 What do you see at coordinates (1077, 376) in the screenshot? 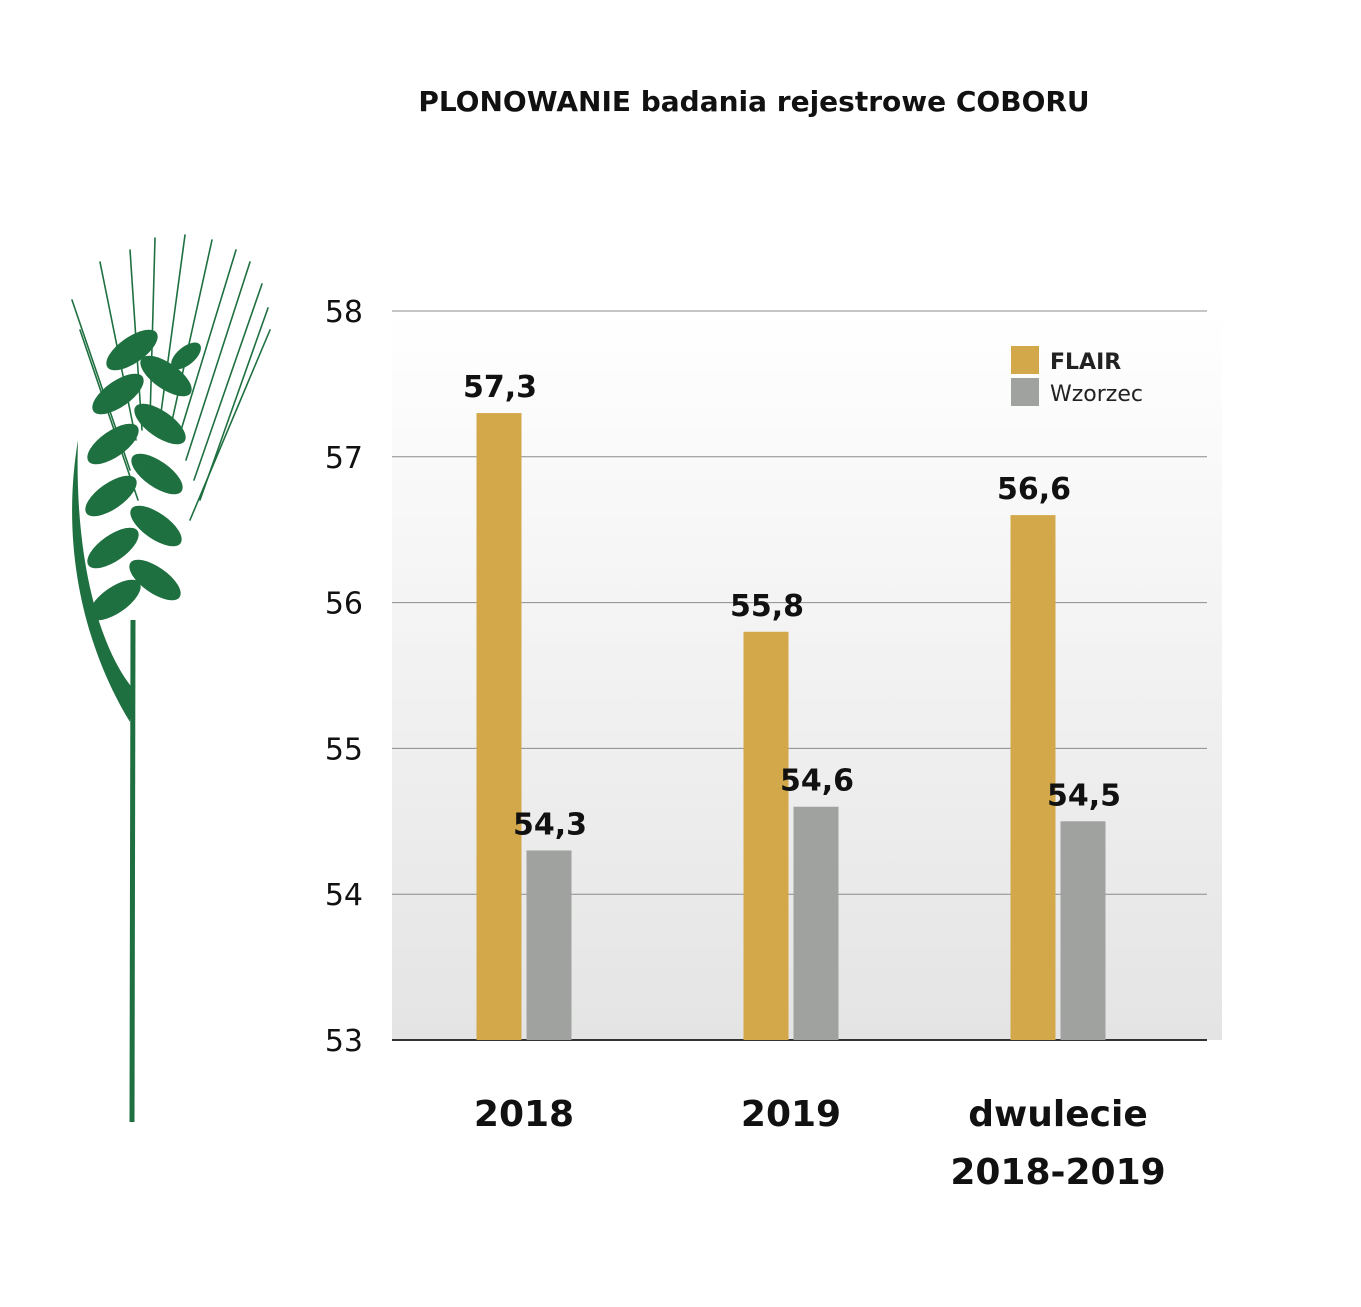
I see `legend: FLAIR Wzorzec` at bounding box center [1077, 376].